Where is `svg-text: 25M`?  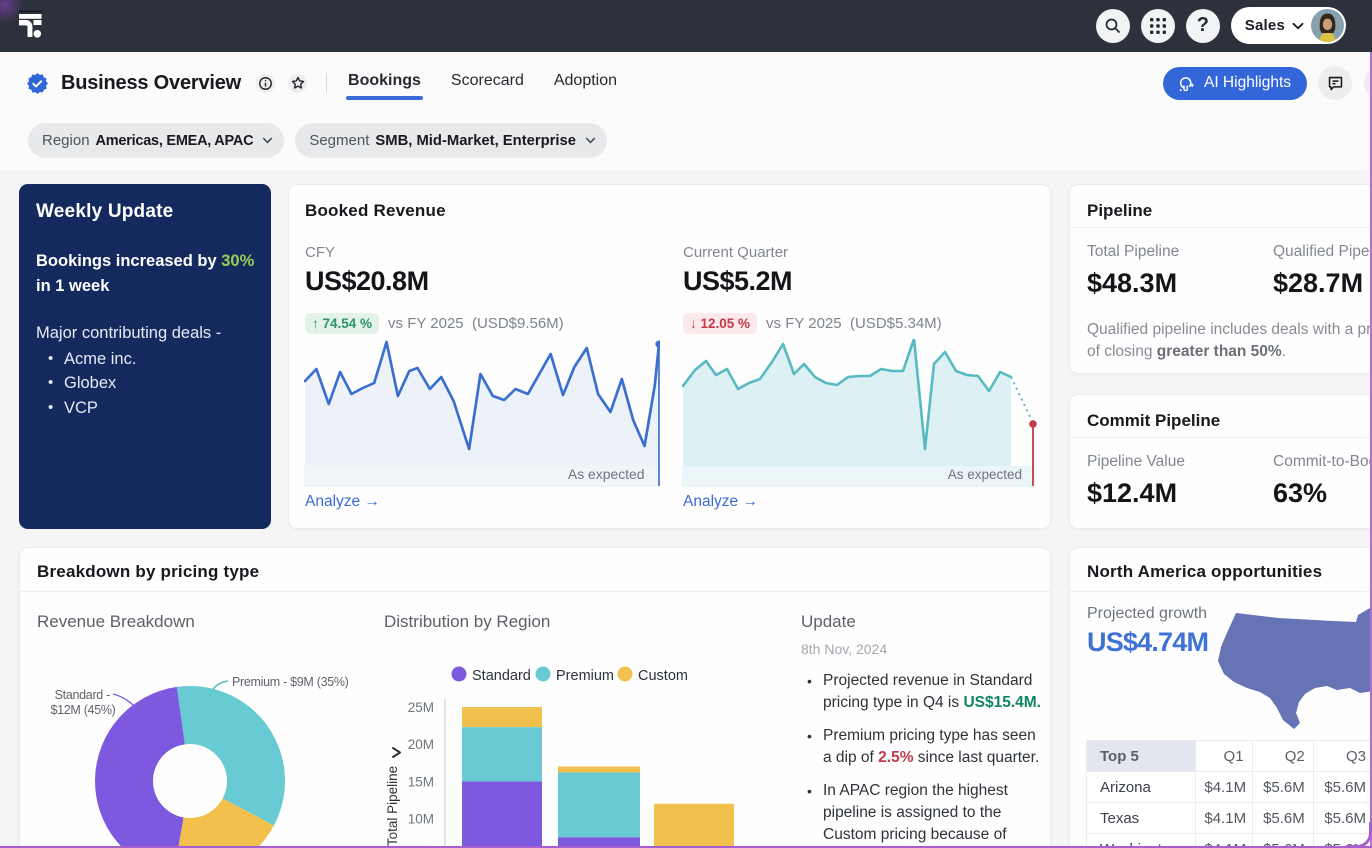 svg-text: 25M is located at coordinates (421, 707).